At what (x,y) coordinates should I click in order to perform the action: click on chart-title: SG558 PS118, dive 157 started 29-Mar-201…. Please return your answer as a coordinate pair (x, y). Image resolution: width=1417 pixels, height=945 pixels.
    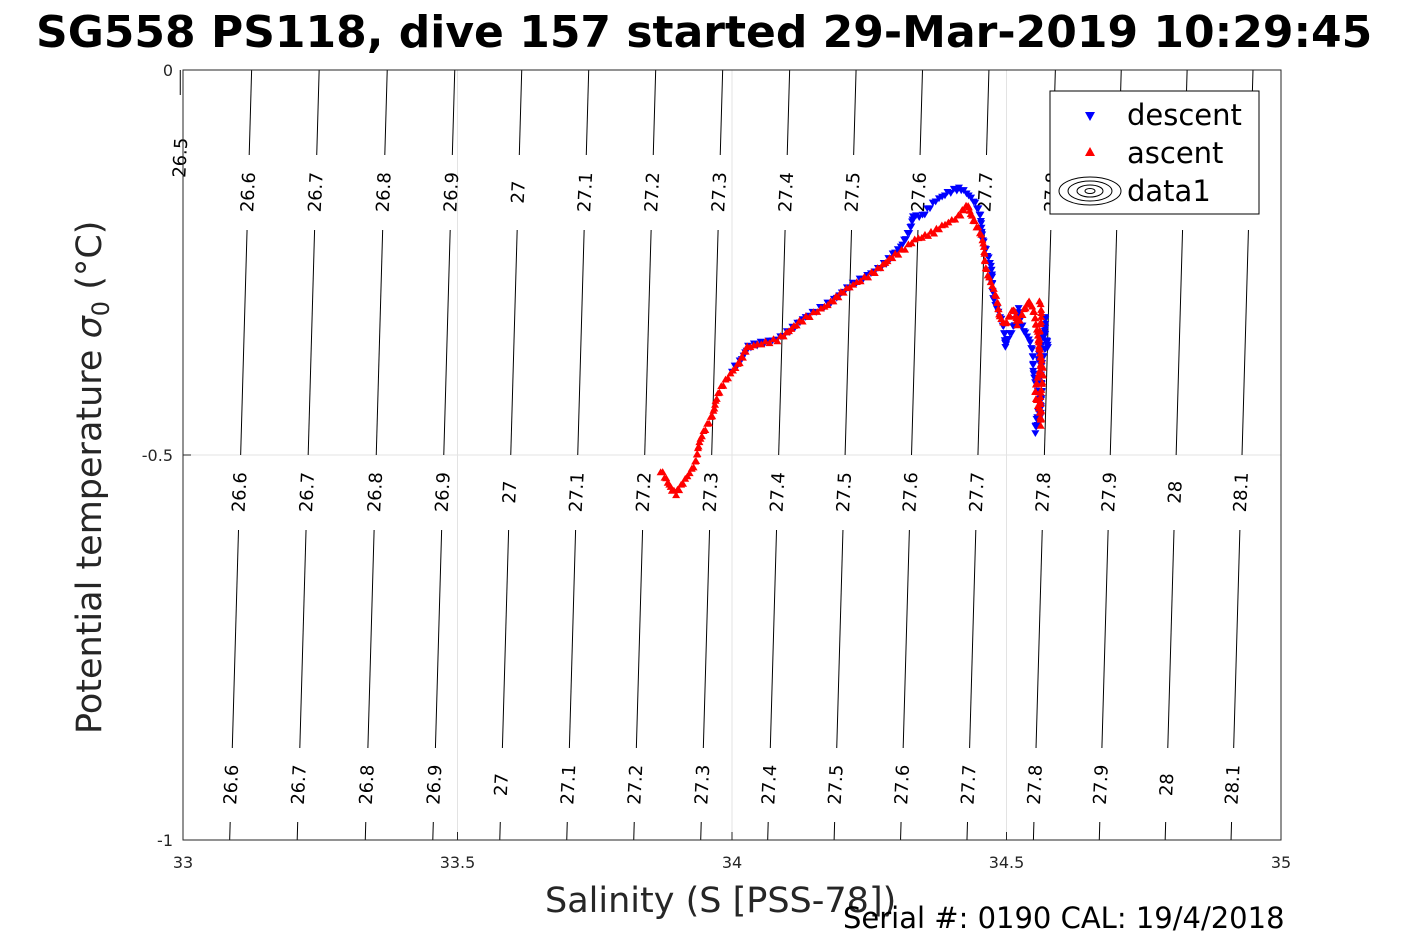
    Looking at the image, I should click on (704, 32).